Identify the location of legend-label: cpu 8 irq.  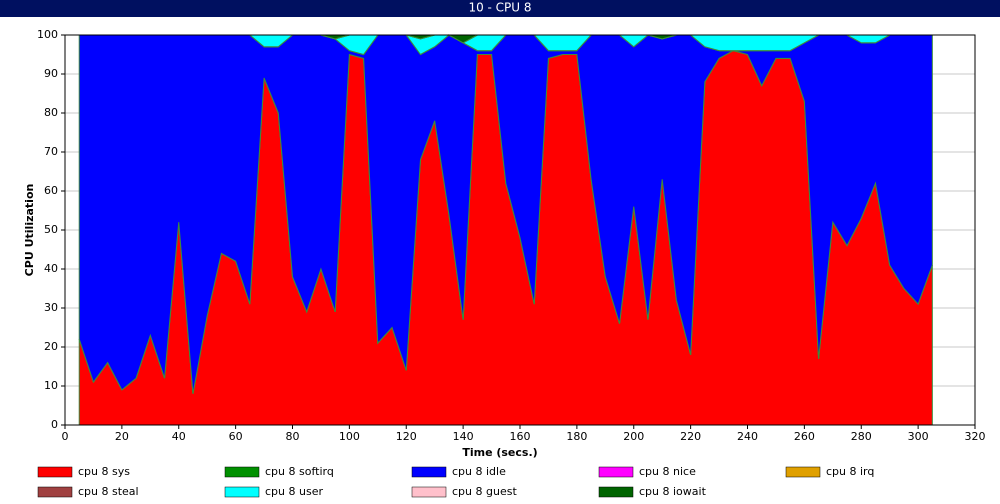
(850, 471).